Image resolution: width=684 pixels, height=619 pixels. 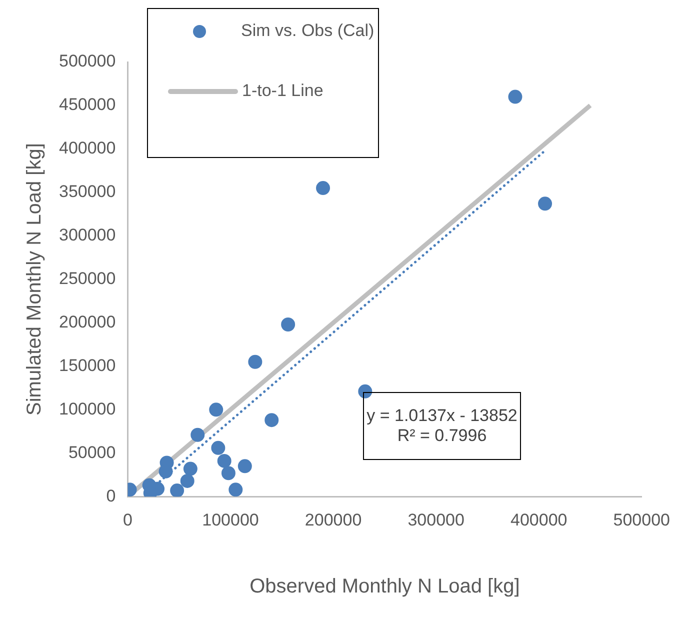 I want to click on legend-label: 1-to-1 Line, so click(x=283, y=91).